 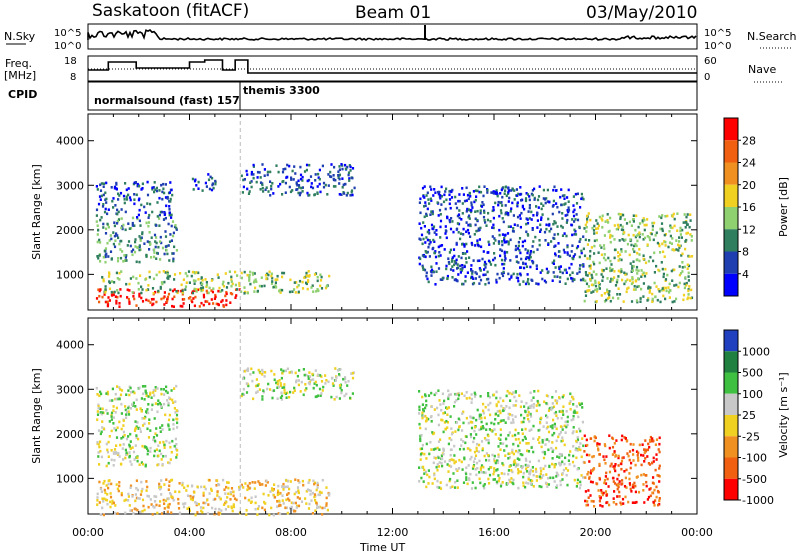 What do you see at coordinates (642, 13) in the screenshot?
I see `date-title: 03/May/2010` at bounding box center [642, 13].